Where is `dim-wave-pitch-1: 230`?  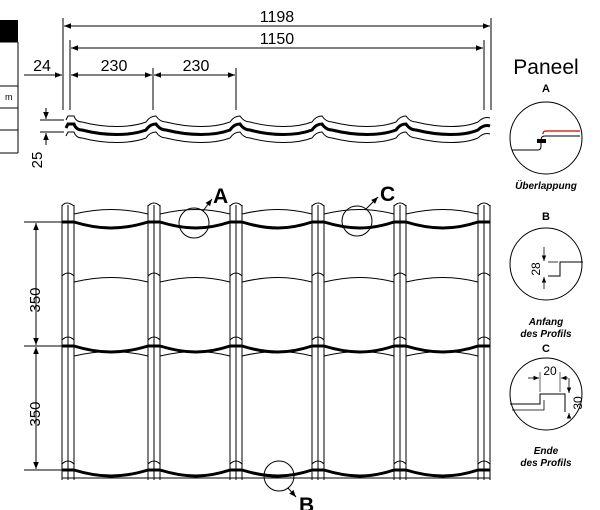
dim-wave-pitch-1: 230 is located at coordinates (114, 66).